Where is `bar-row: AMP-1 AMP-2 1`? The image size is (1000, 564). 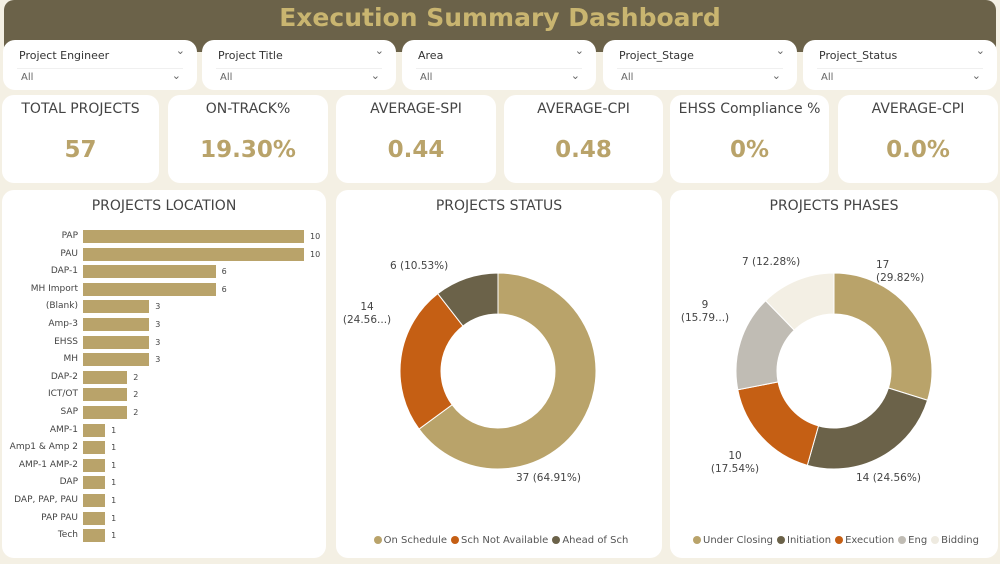 bar-row: AMP-1 AMP-2 1 is located at coordinates (167, 465).